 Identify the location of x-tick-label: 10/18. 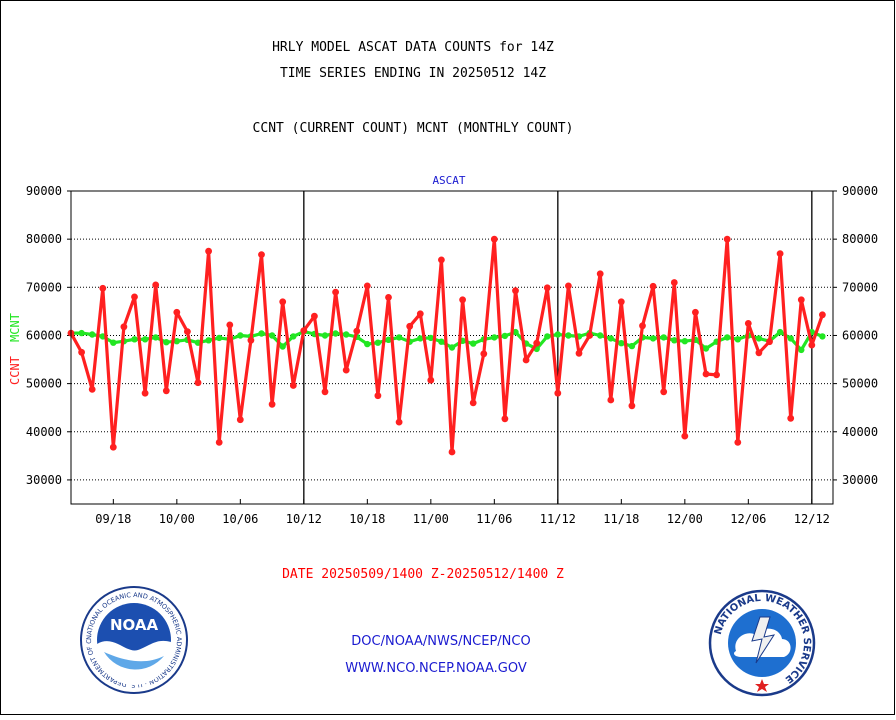
(367, 519).